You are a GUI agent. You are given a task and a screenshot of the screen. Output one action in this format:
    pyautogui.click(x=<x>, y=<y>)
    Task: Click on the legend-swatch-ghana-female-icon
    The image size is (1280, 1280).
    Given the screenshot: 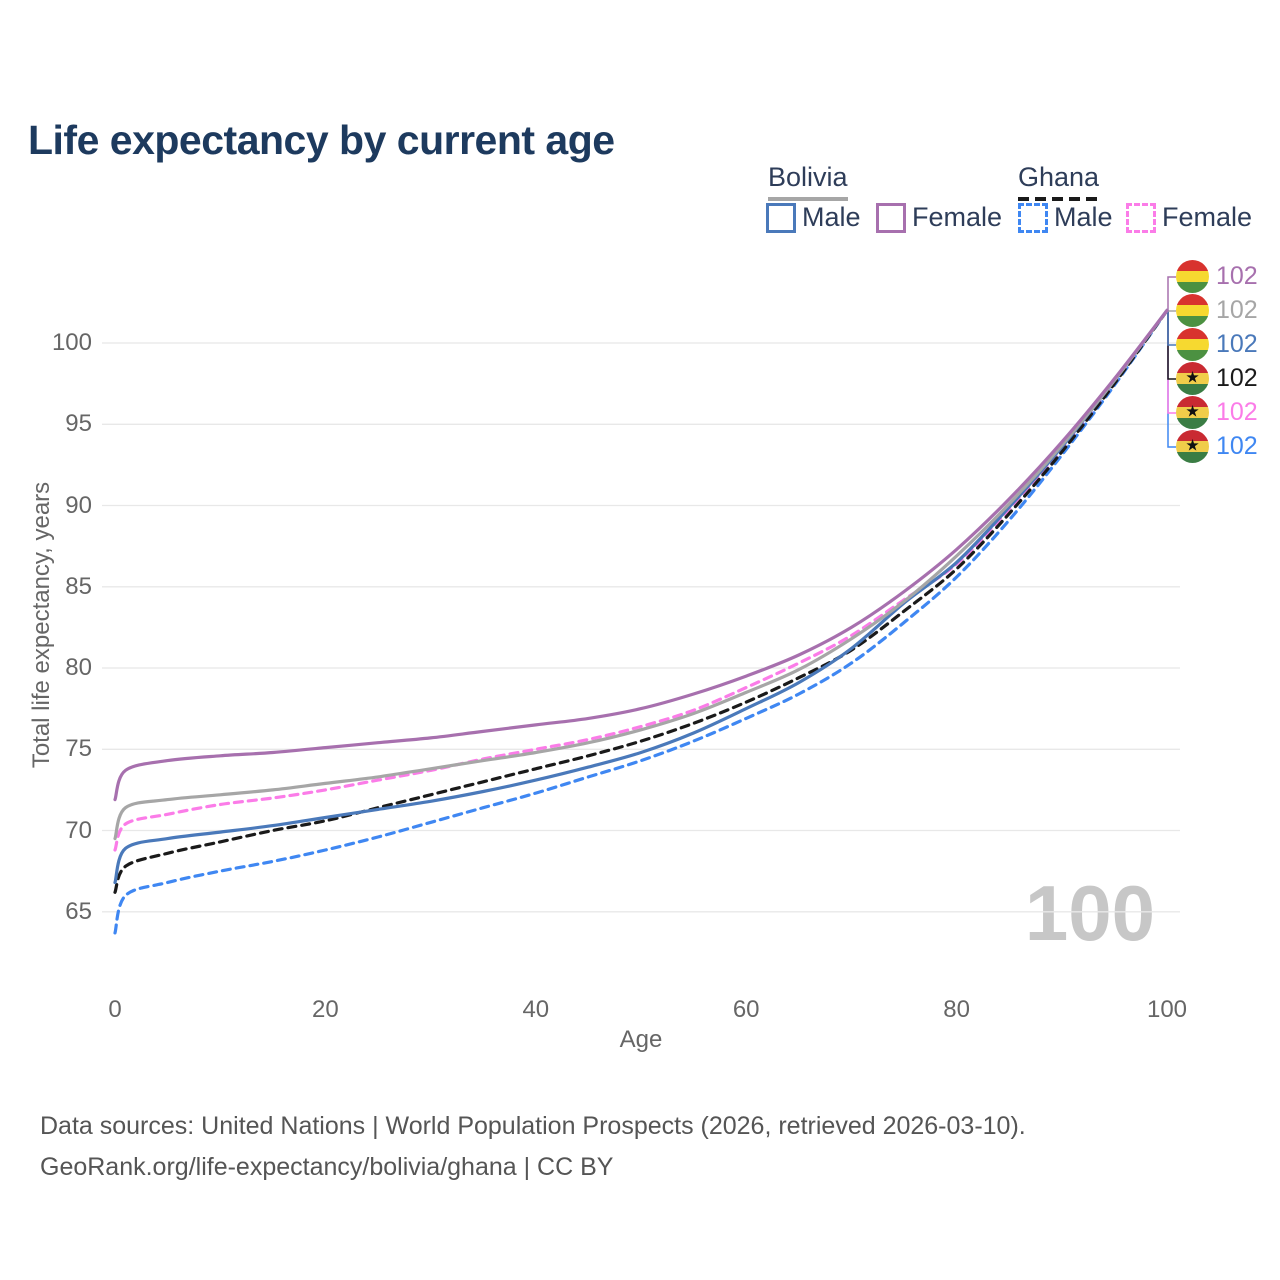 What is the action you would take?
    pyautogui.click(x=1141, y=217)
    